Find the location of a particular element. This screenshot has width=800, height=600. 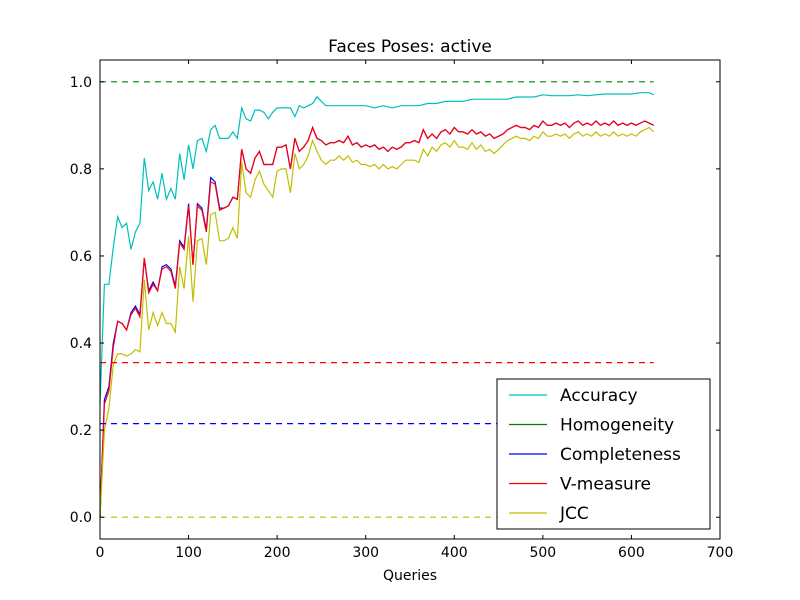

legend-label-jcc: JCC is located at coordinates (574, 514).